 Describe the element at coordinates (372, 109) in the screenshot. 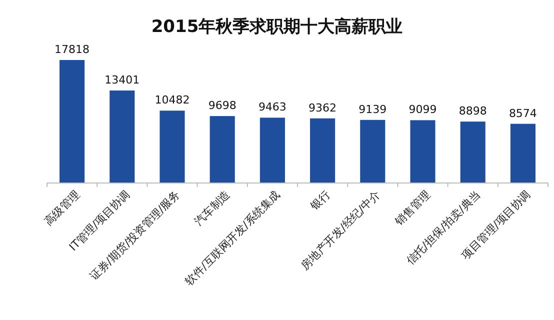

I see `data-label: 9139` at that location.